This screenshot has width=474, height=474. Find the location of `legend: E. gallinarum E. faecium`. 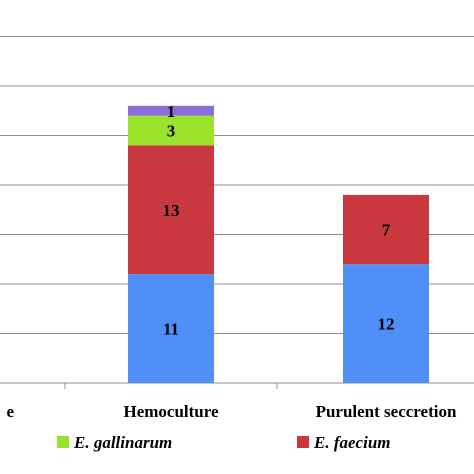

legend: E. gallinarum E. faecium is located at coordinates (224, 442).